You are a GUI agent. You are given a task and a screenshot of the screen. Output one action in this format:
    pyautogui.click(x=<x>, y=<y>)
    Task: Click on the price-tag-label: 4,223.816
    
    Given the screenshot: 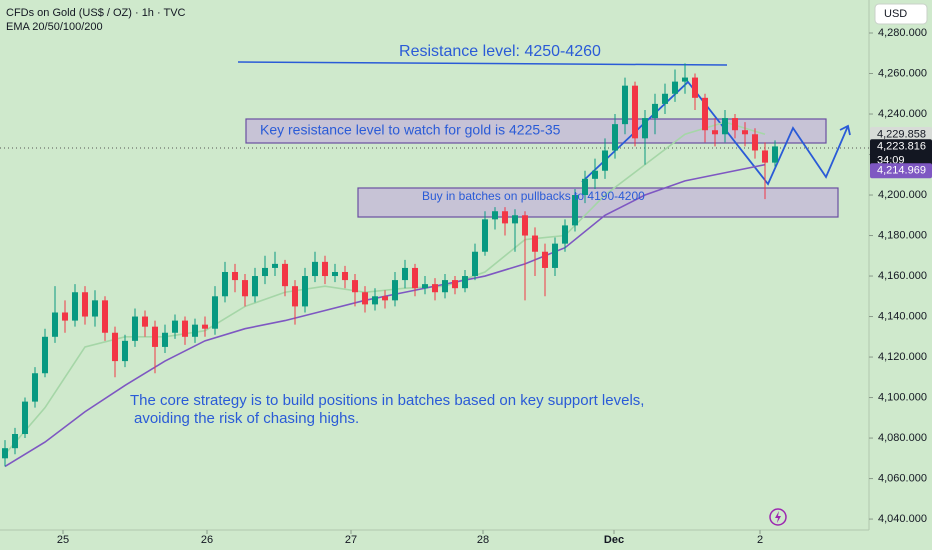 What is the action you would take?
    pyautogui.click(x=901, y=147)
    